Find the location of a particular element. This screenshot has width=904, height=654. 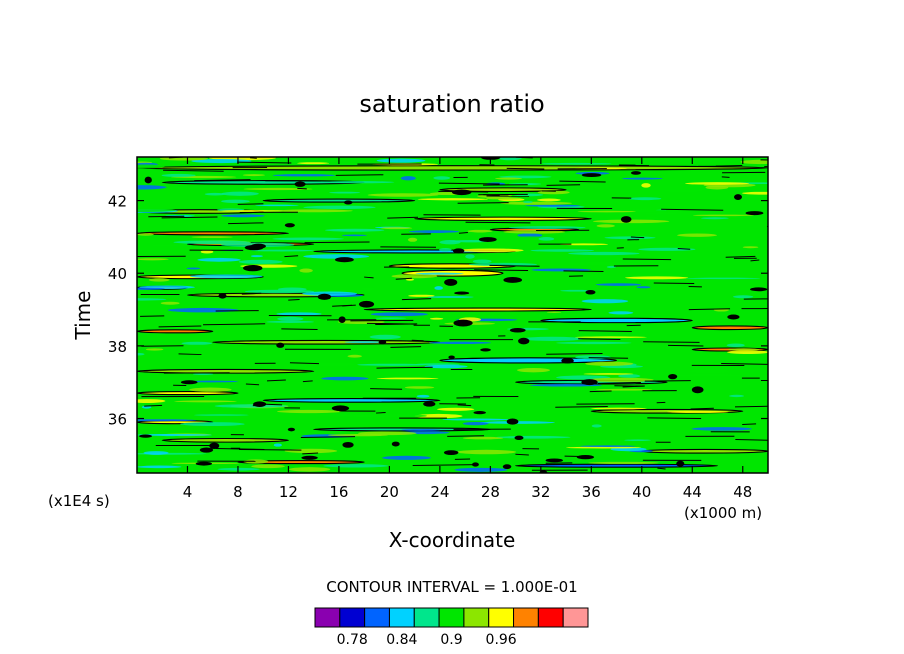

x-tick-label: 24 is located at coordinates (439, 492).